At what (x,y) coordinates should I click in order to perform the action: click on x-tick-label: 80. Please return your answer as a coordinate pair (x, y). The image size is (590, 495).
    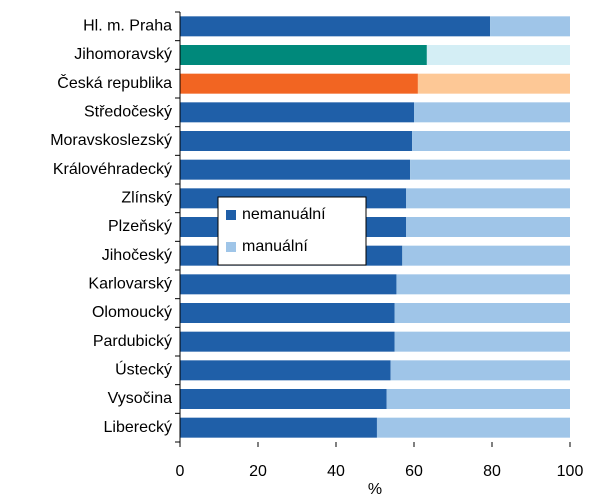
    Looking at the image, I should click on (492, 471).